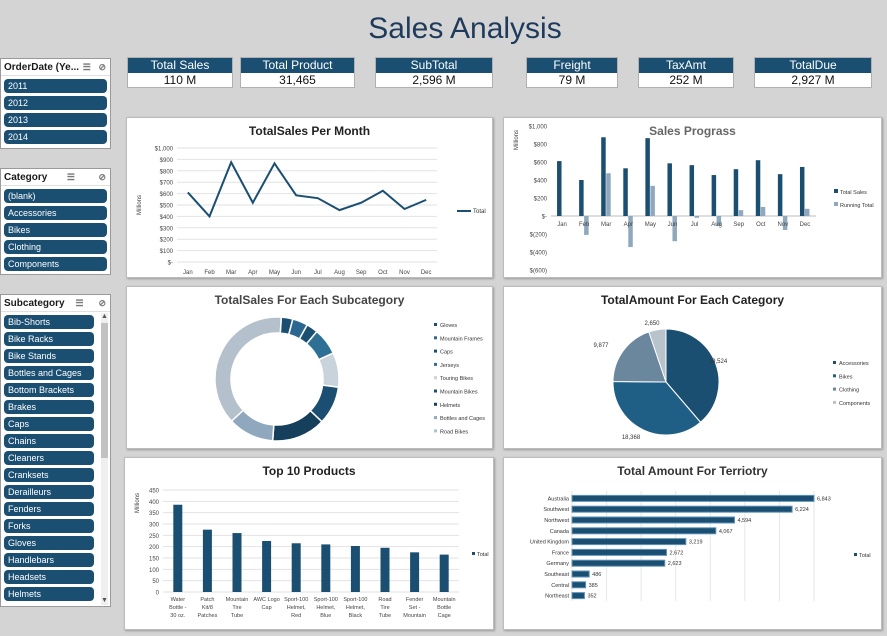 The height and width of the screenshot is (636, 887). What do you see at coordinates (560, 586) in the screenshot?
I see `y-tick-label: Central` at bounding box center [560, 586].